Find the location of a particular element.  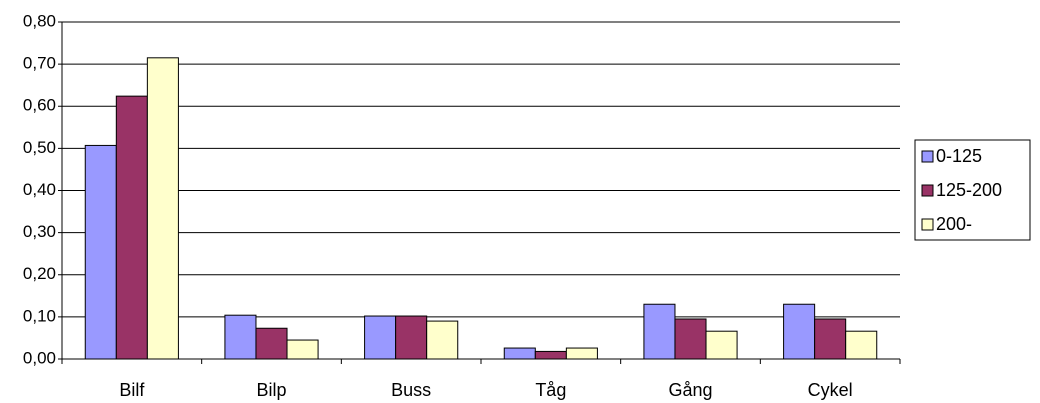

legend-label: 200- is located at coordinates (954, 224).